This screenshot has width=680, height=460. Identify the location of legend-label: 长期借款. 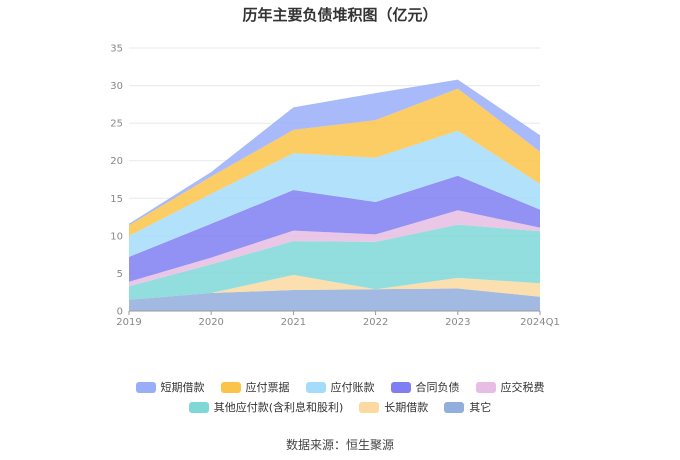
(406, 407).